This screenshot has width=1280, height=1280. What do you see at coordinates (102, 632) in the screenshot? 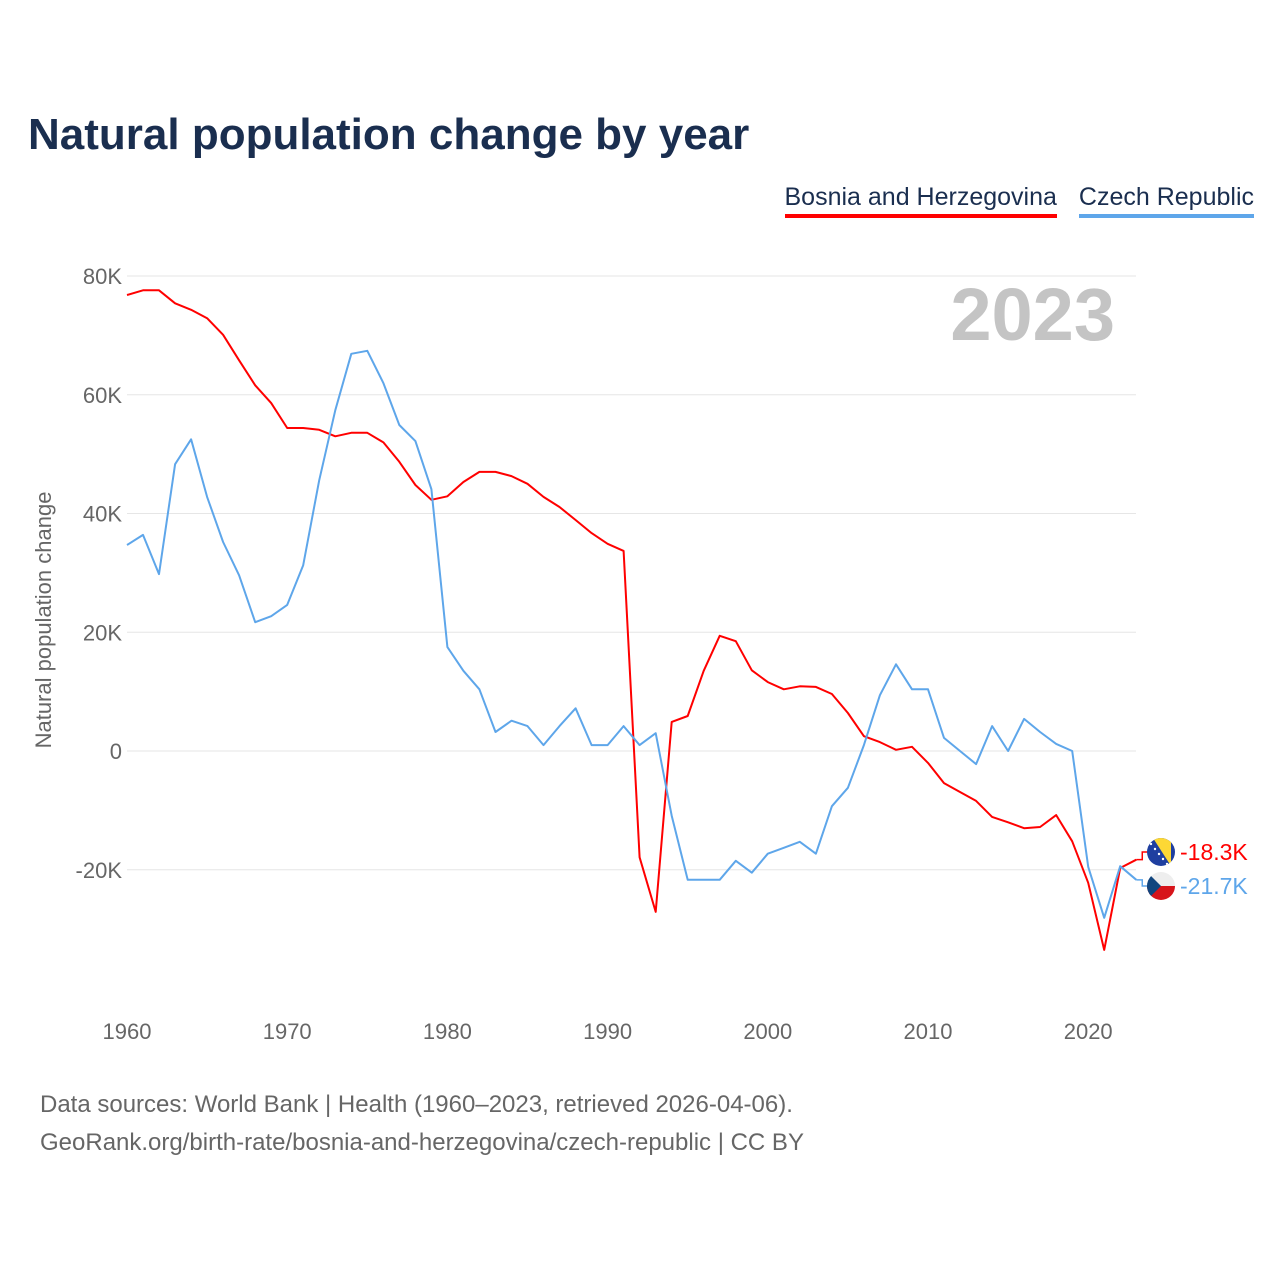
I see `y-tick-label: 20K` at bounding box center [102, 632].